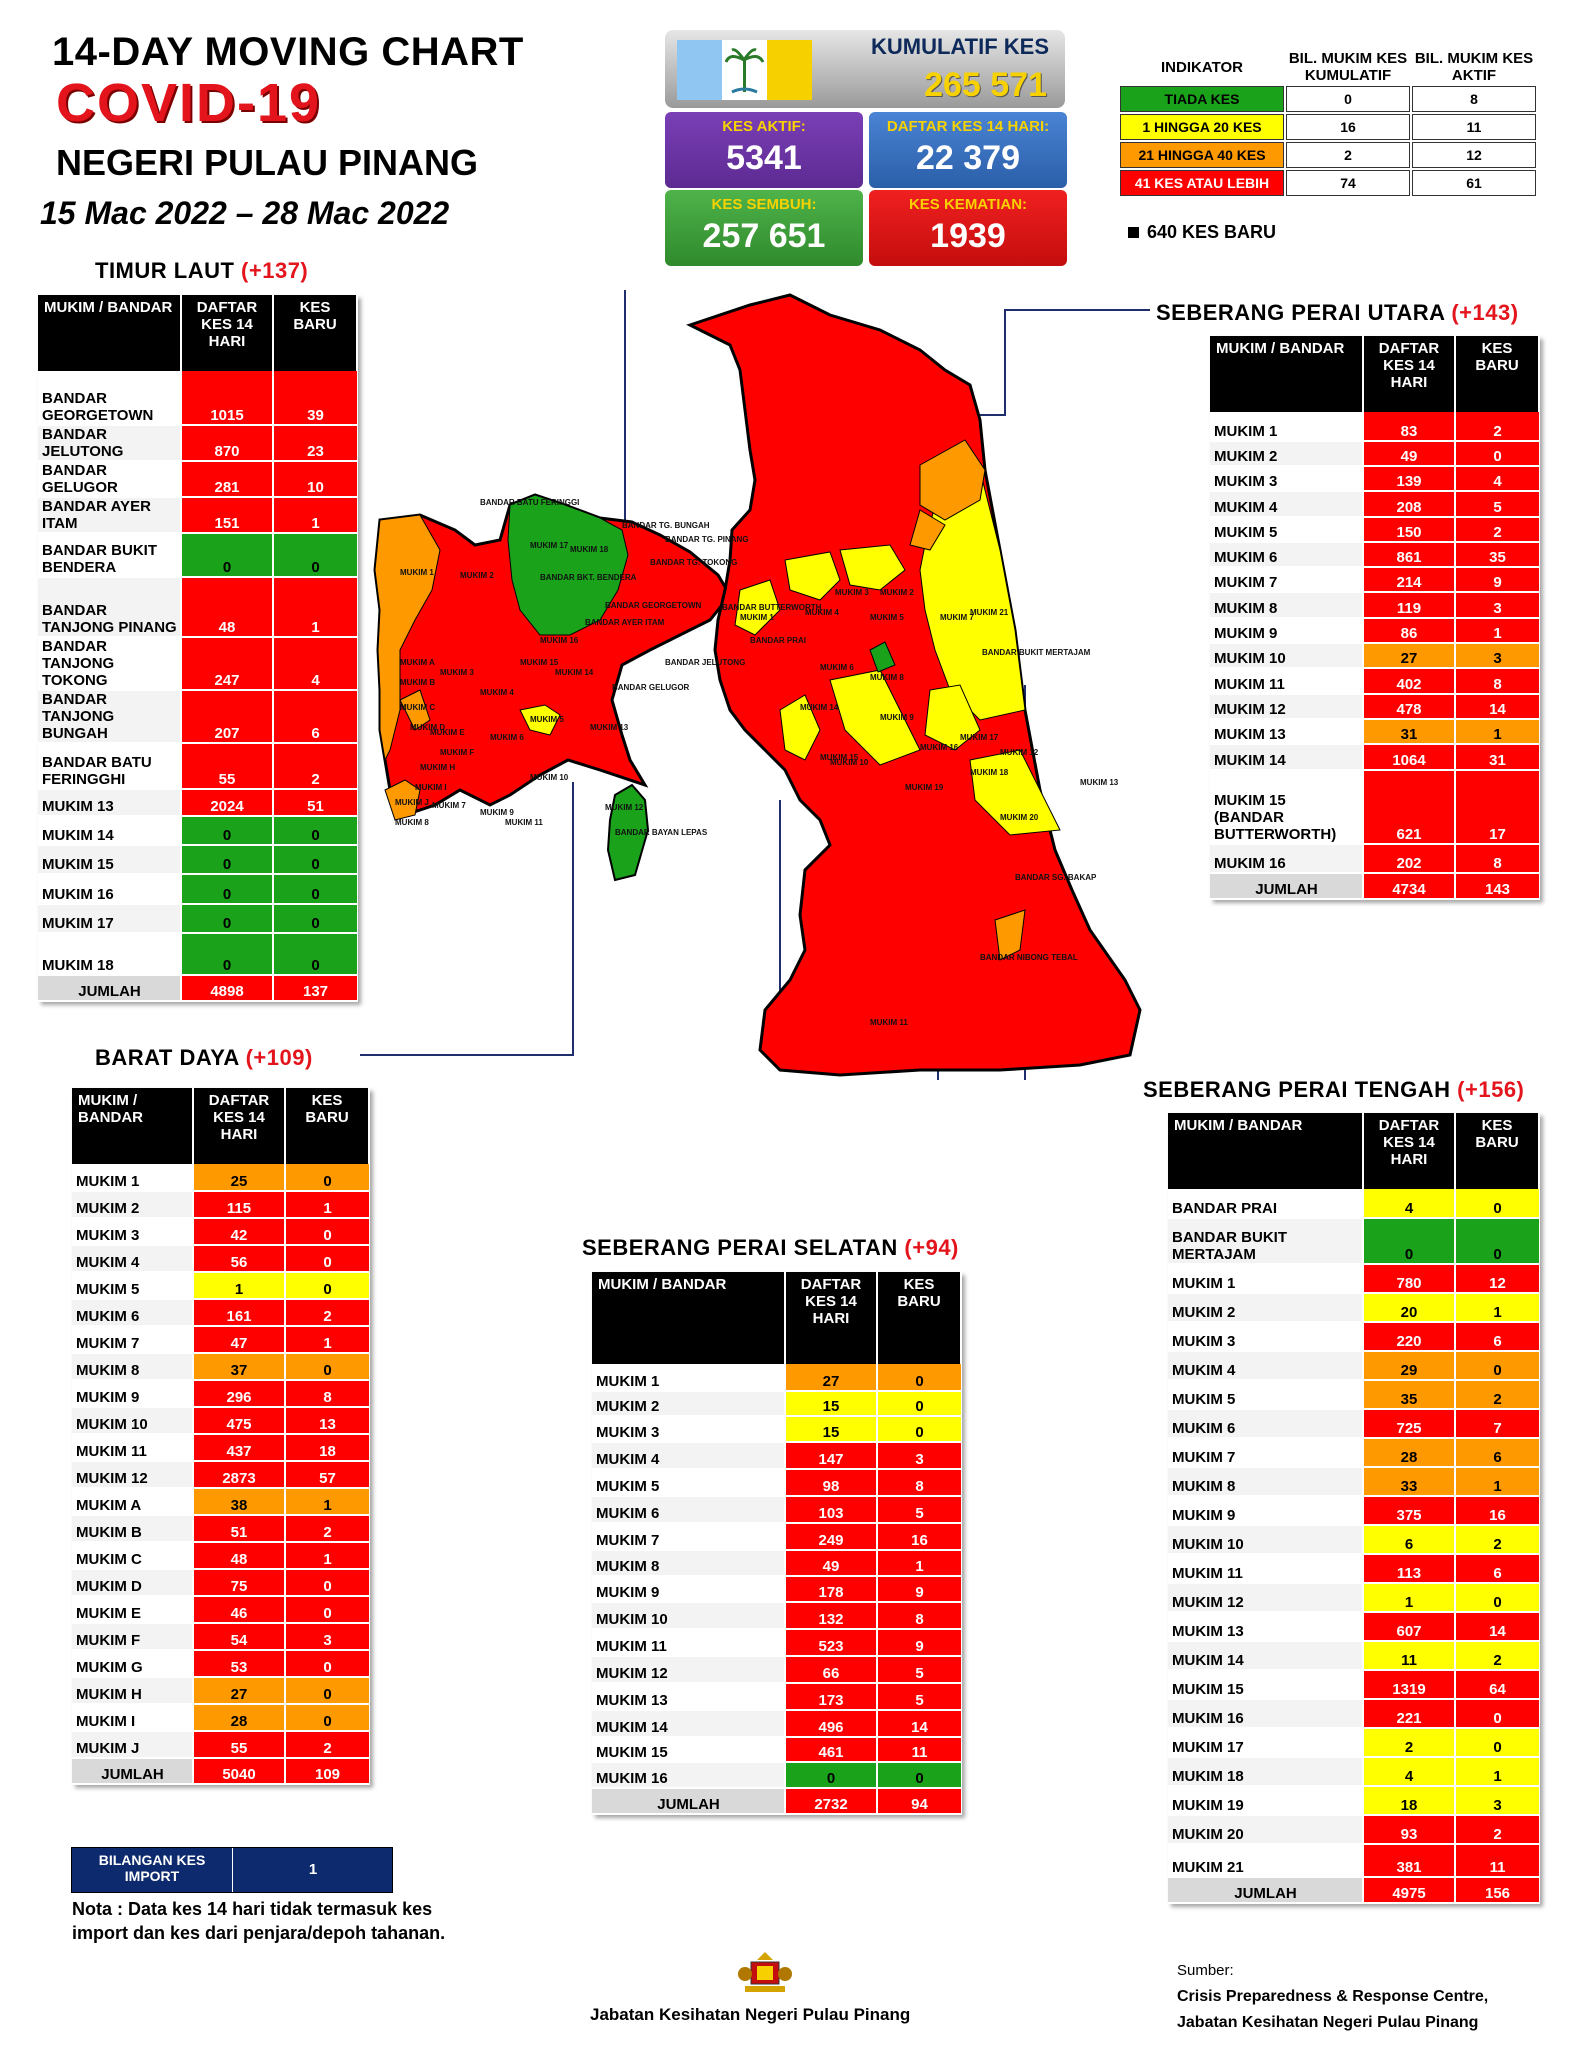 Image resolution: width=1593 pixels, height=2048 pixels. What do you see at coordinates (220, 1178) in the screenshot?
I see `table-row: MUKIM 1 25 0` at bounding box center [220, 1178].